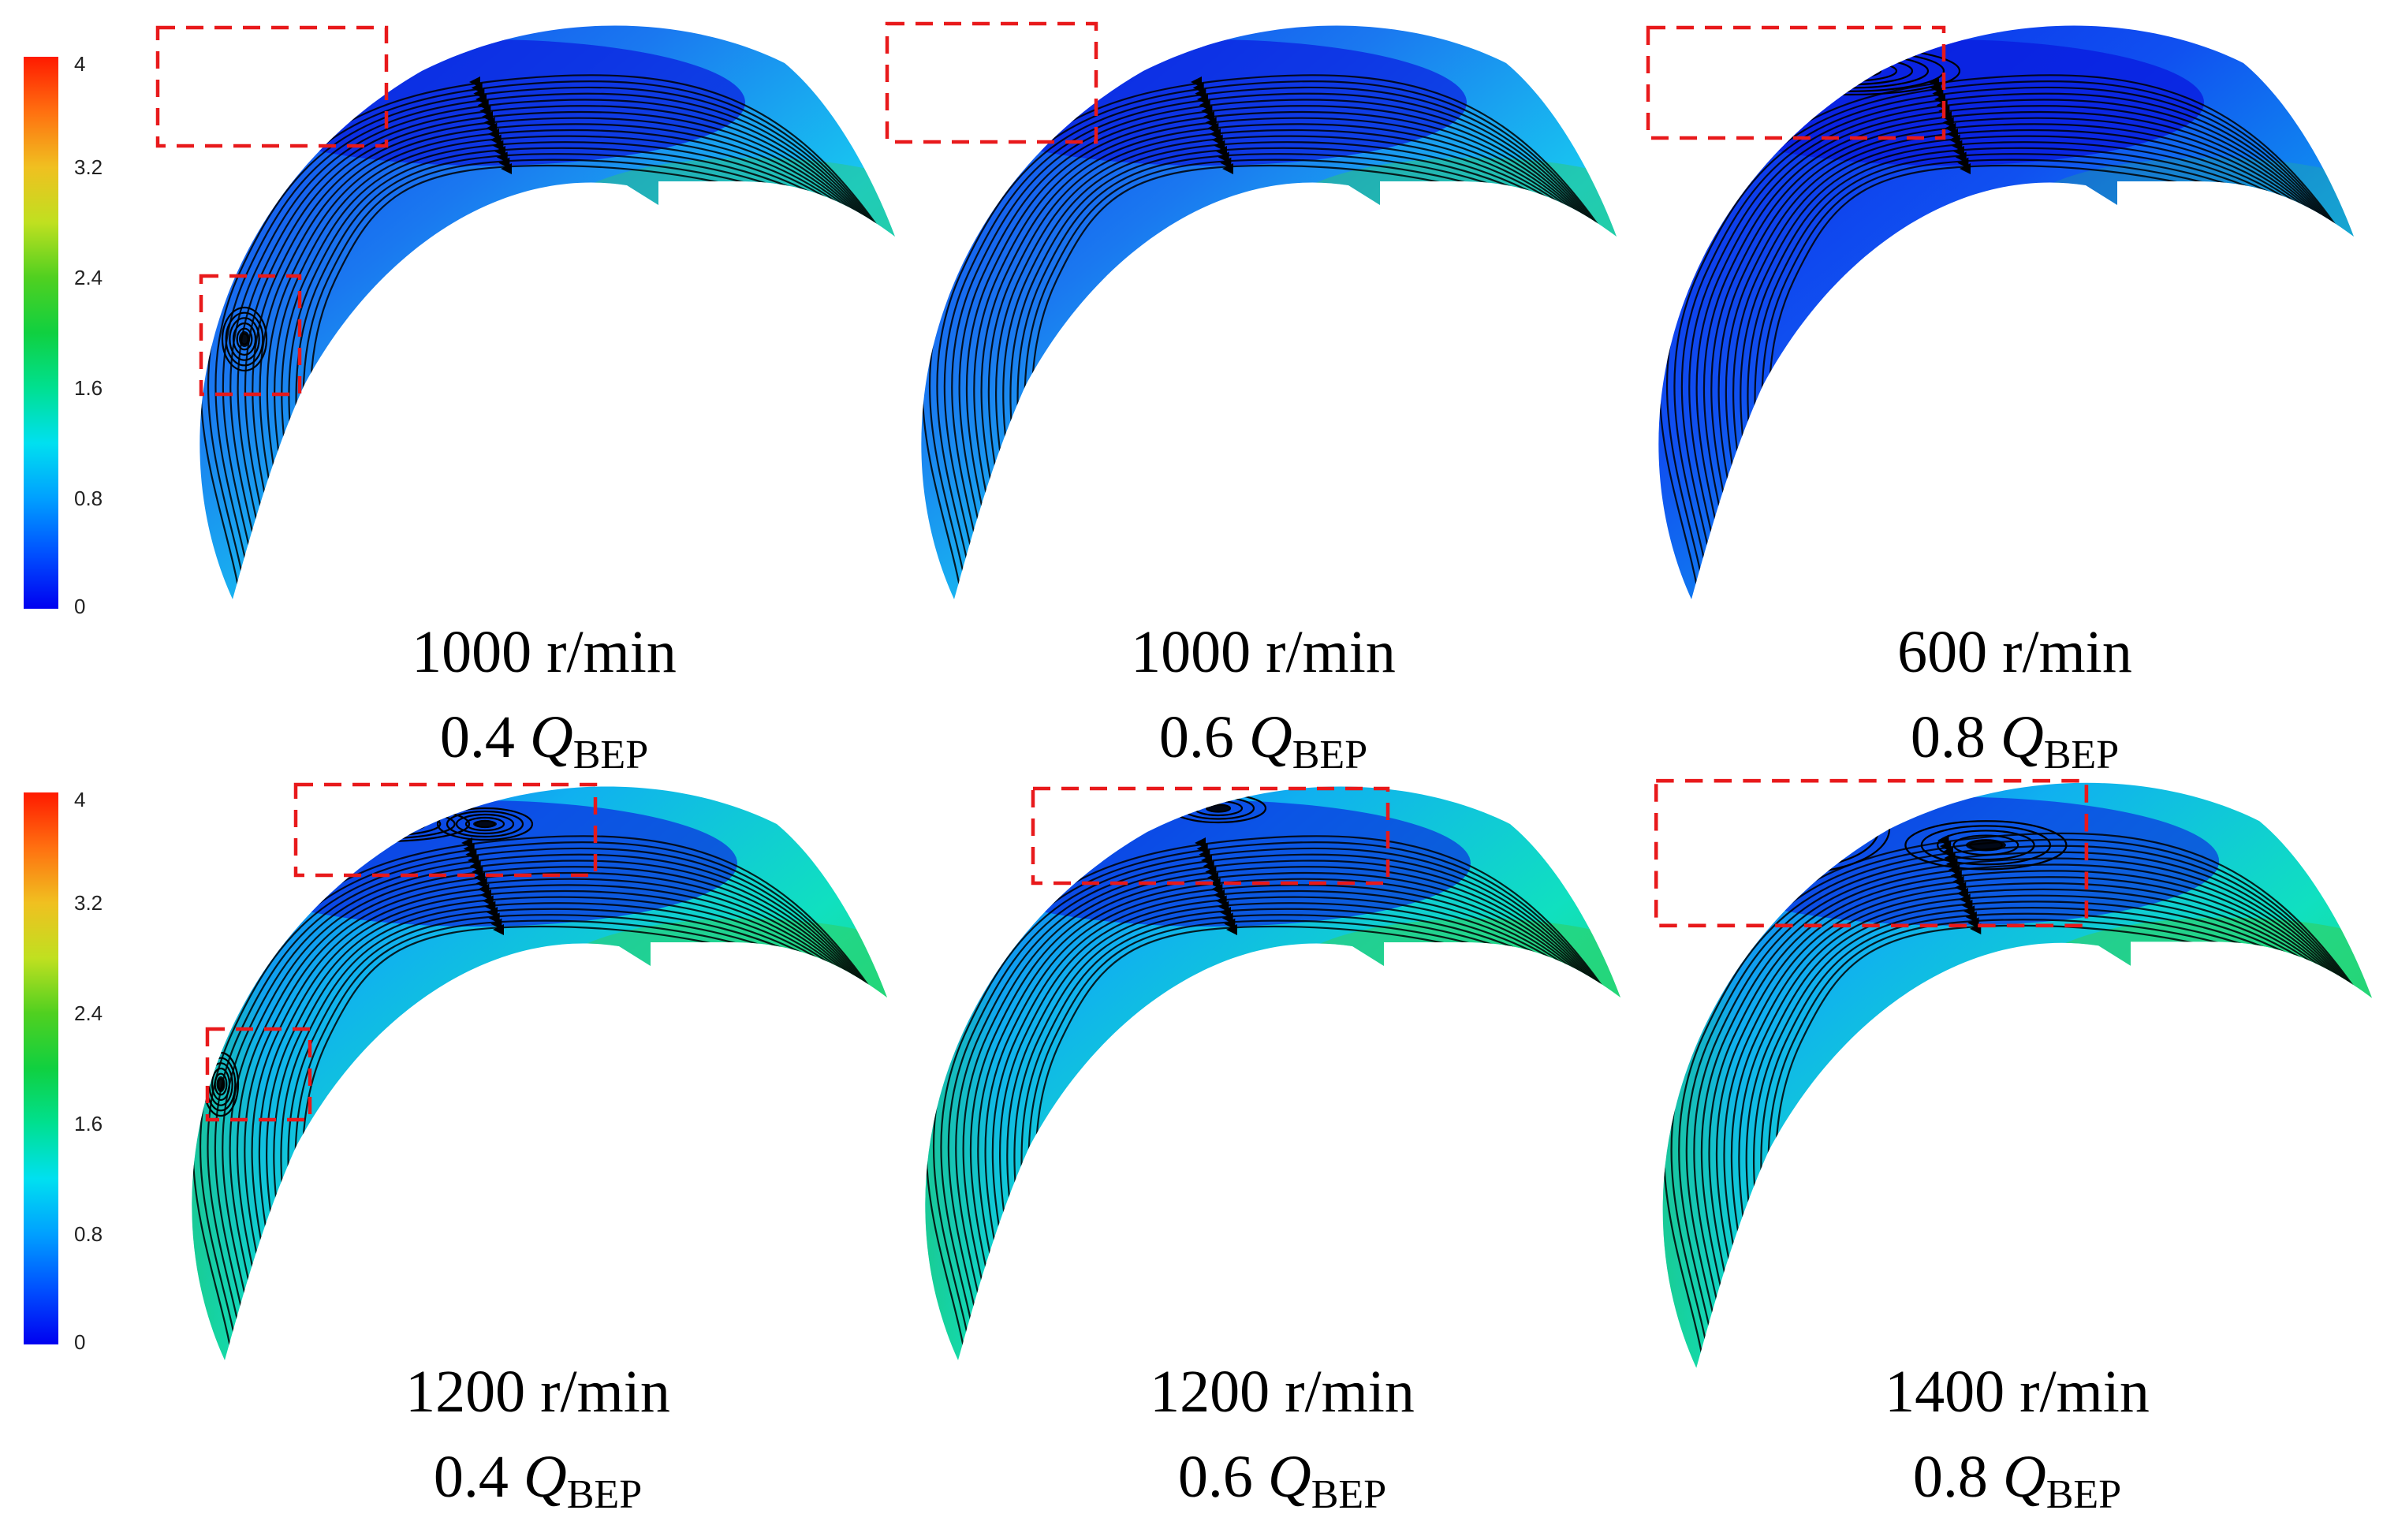 The image size is (2383, 1540). What do you see at coordinates (88, 498) in the screenshot?
I see `colorbar-tick-label: 0.8` at bounding box center [88, 498].